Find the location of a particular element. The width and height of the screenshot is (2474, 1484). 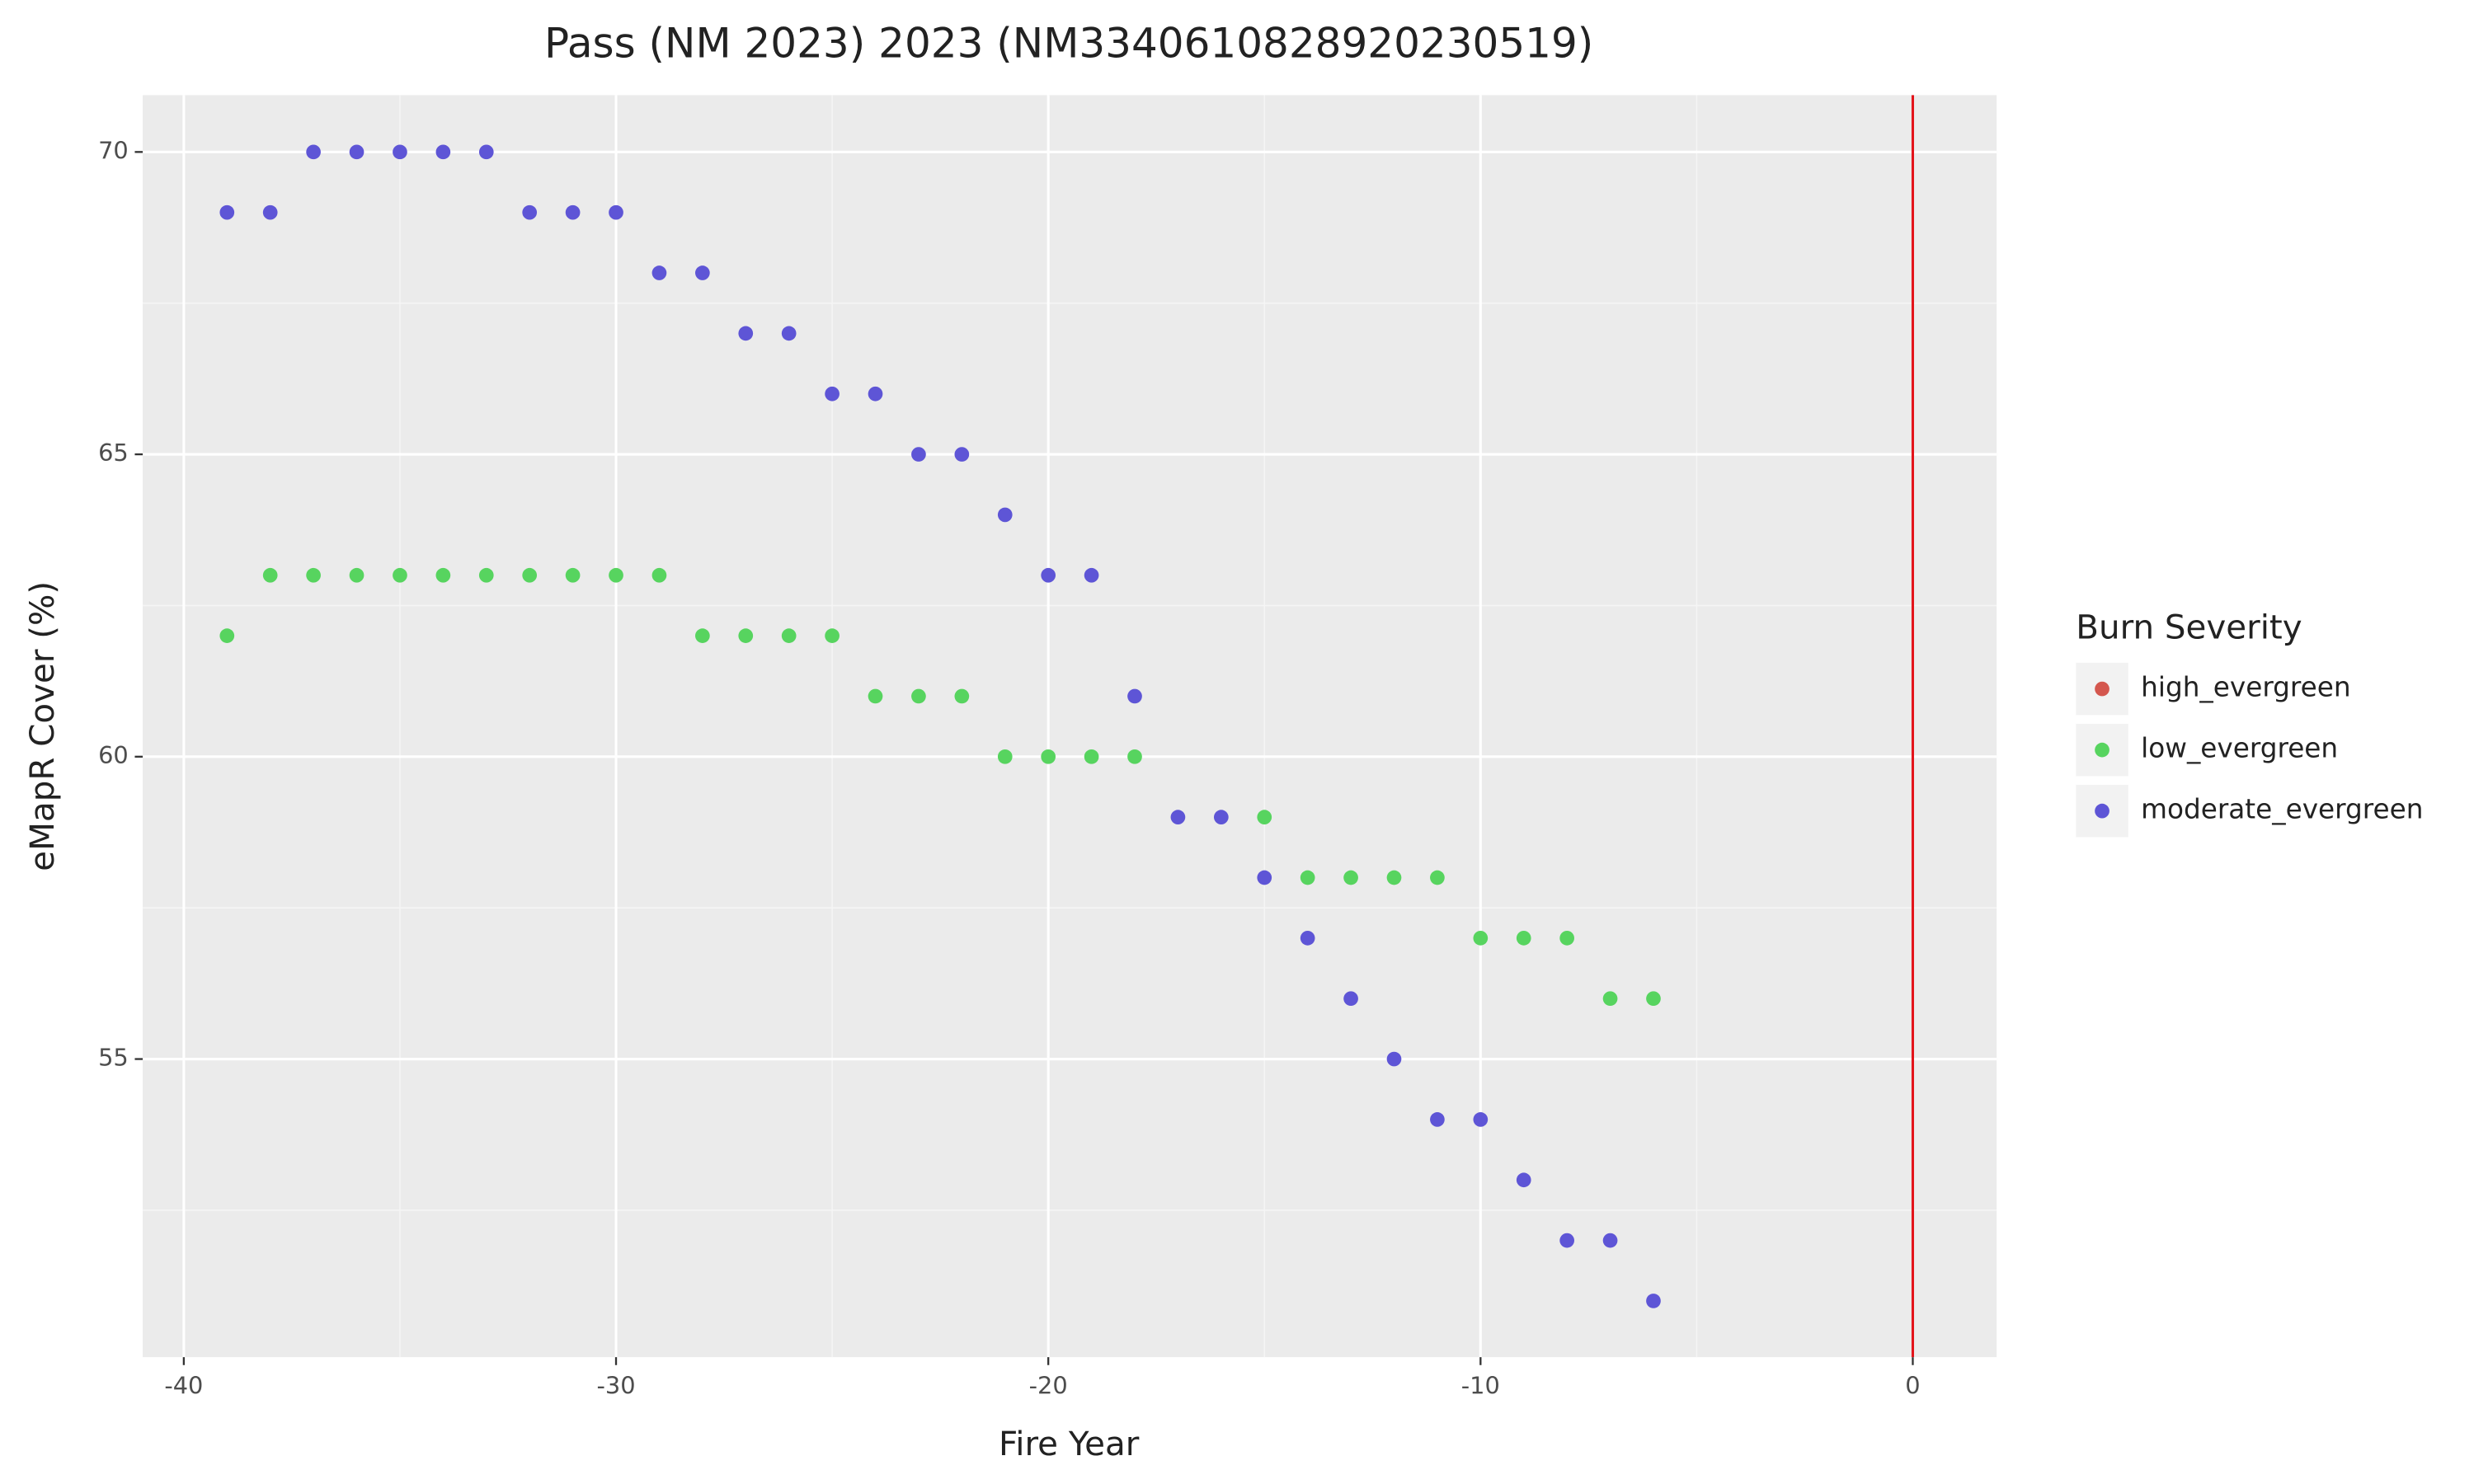

y-tick-label: 65 is located at coordinates (113, 453).